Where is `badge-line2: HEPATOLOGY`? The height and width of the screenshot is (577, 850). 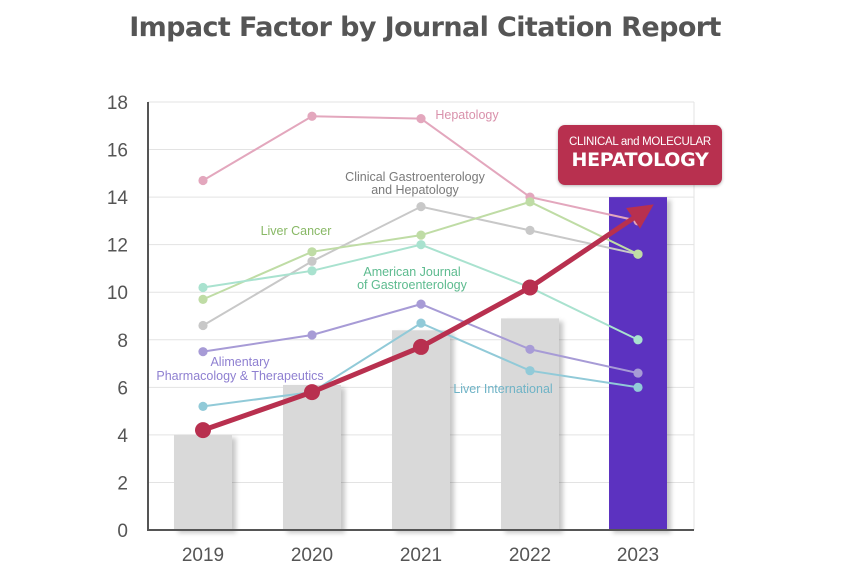 badge-line2: HEPATOLOGY is located at coordinates (640, 160).